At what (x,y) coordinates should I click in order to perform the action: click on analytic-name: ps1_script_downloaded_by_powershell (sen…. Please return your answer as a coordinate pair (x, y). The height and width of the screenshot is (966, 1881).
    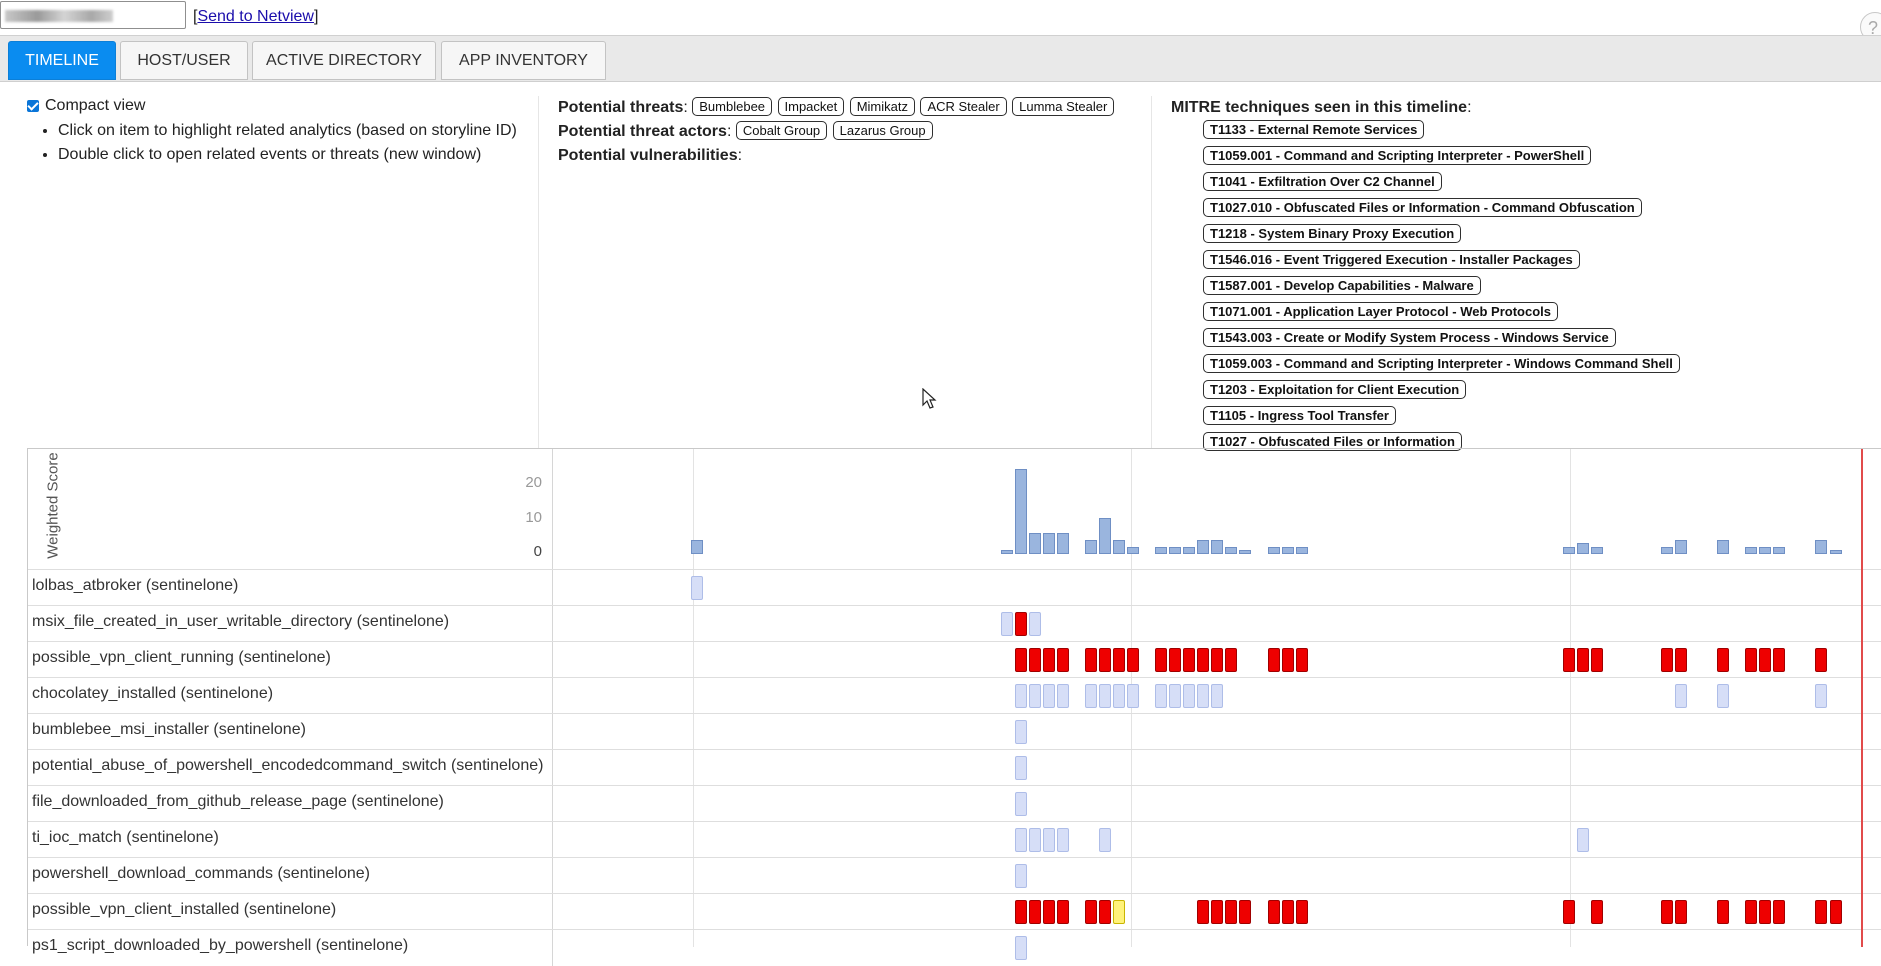
    Looking at the image, I should click on (220, 945).